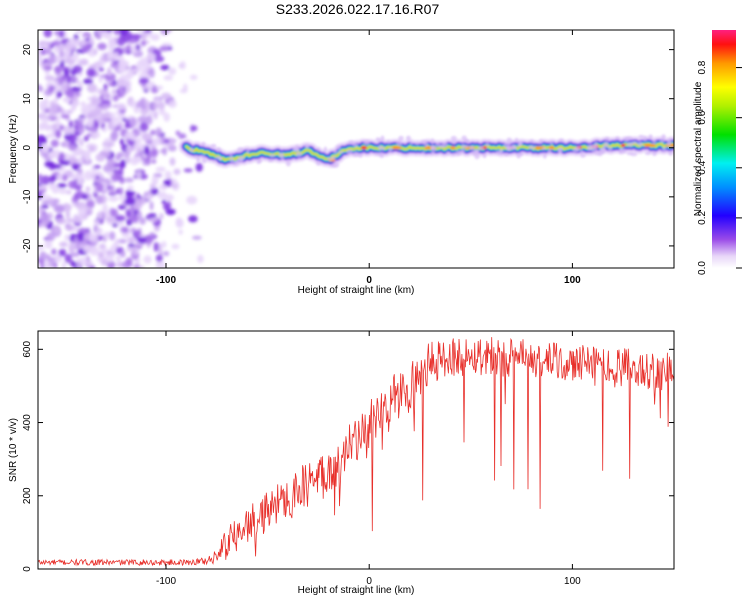 This screenshot has height=600, width=750. What do you see at coordinates (426, 151) in the screenshot?
I see `signal-ridge` at bounding box center [426, 151].